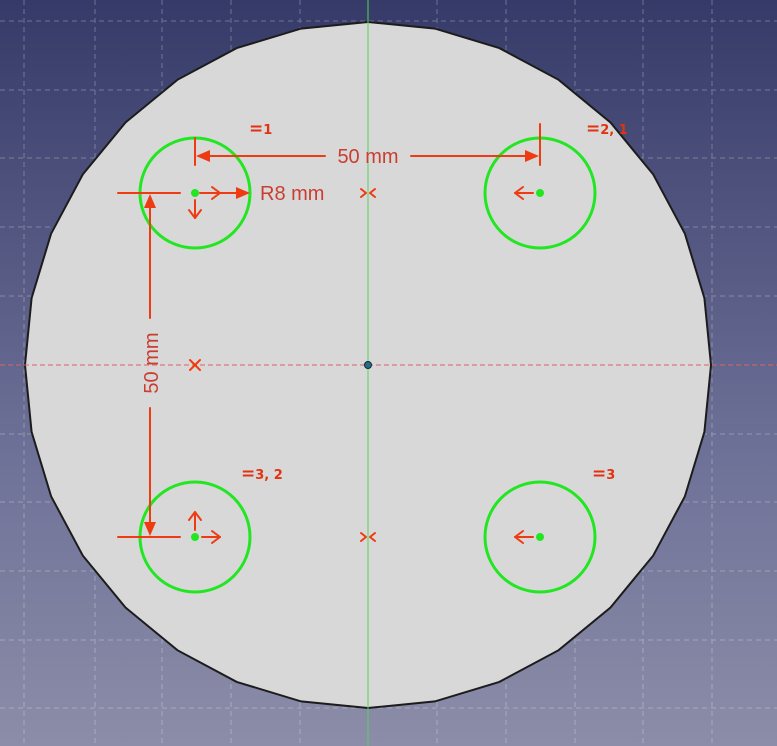 This screenshot has height=746, width=777. I want to click on equal-constraint-label: =3, so click(603, 474).